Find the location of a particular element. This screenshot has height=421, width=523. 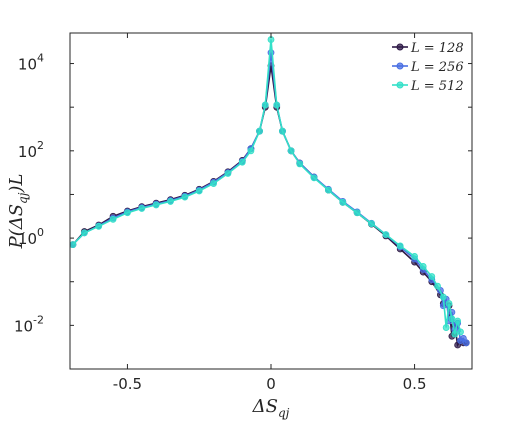

y-tick-label: 10⁻² is located at coordinates (29, 324).